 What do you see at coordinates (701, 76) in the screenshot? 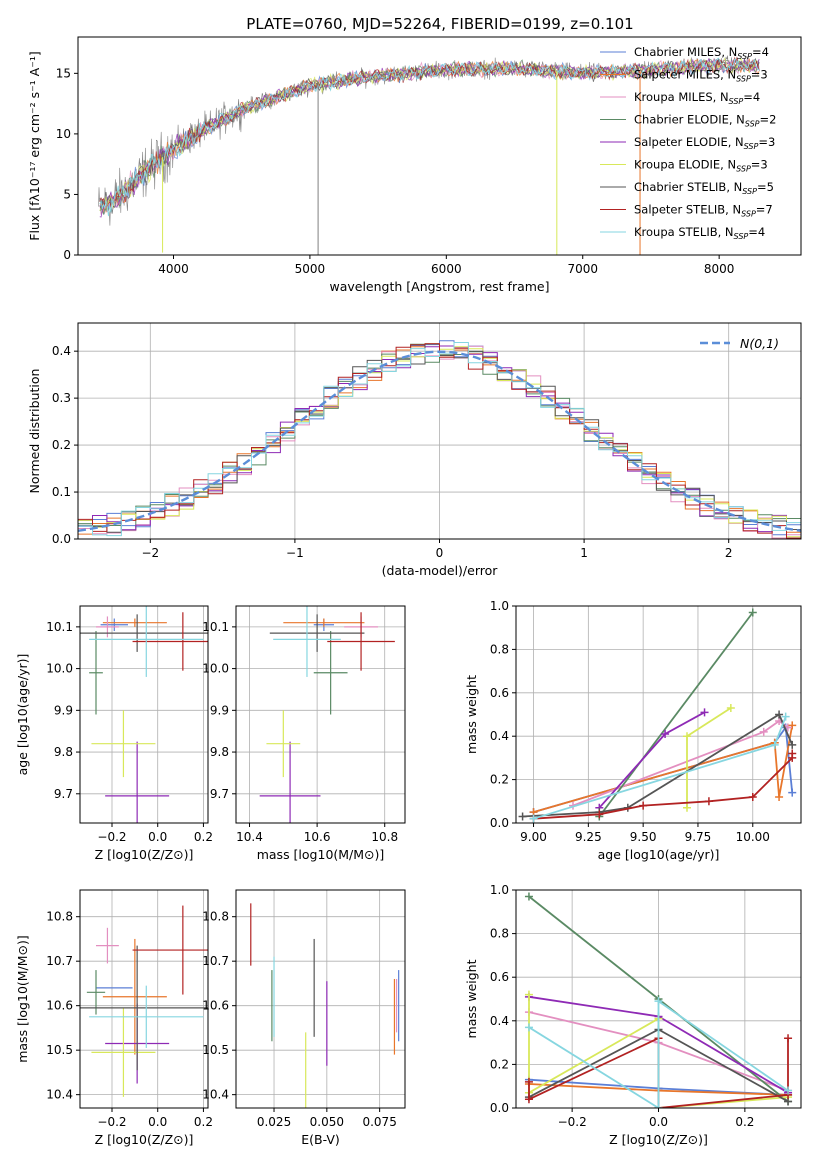
I see `legend-entry: Salpeter MILES, NSSP=3` at bounding box center [701, 76].